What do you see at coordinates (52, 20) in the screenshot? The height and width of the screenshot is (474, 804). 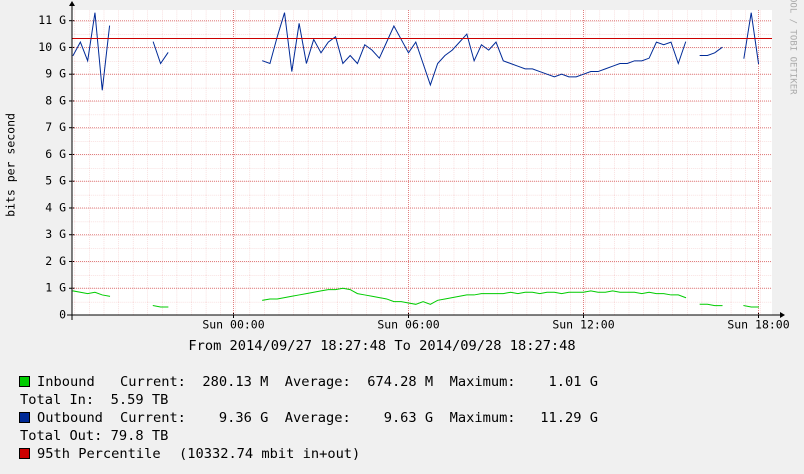 I see `y-tick-label: 11 G` at bounding box center [52, 20].